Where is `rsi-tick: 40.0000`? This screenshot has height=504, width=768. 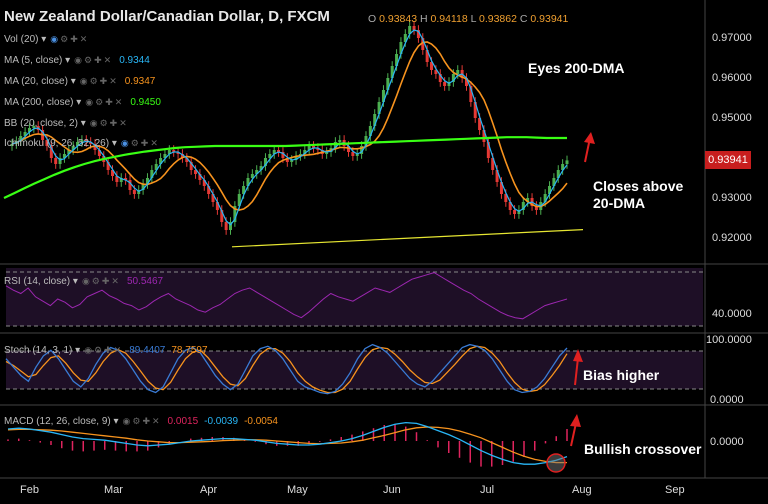
rsi-tick: 40.0000 is located at coordinates (732, 314).